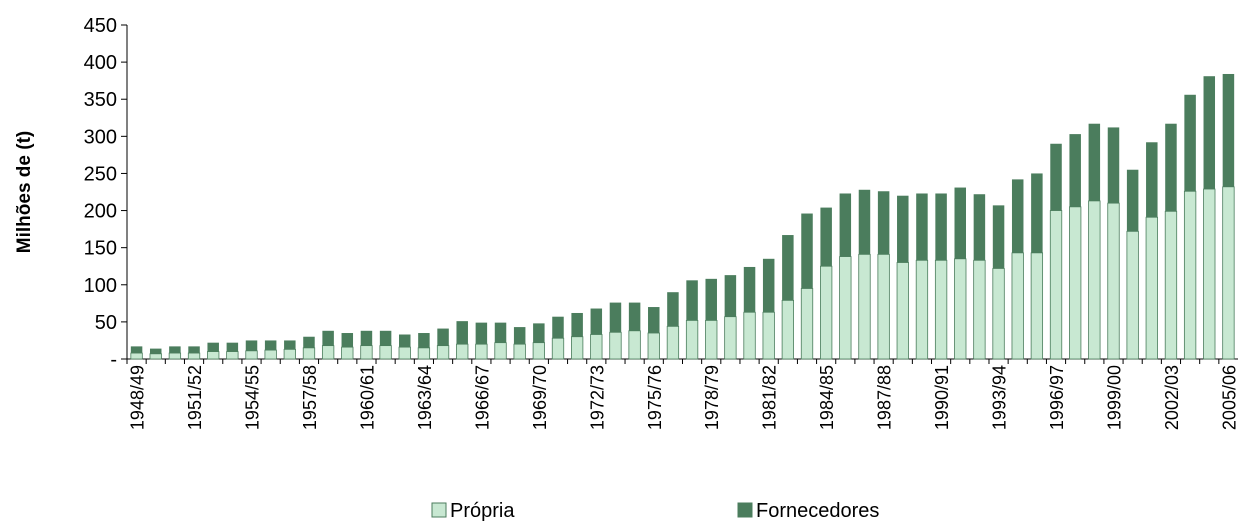 This screenshot has width=1239, height=530. What do you see at coordinates (942, 397) in the screenshot?
I see `x-tick-label: 1990/91` at bounding box center [942, 397].